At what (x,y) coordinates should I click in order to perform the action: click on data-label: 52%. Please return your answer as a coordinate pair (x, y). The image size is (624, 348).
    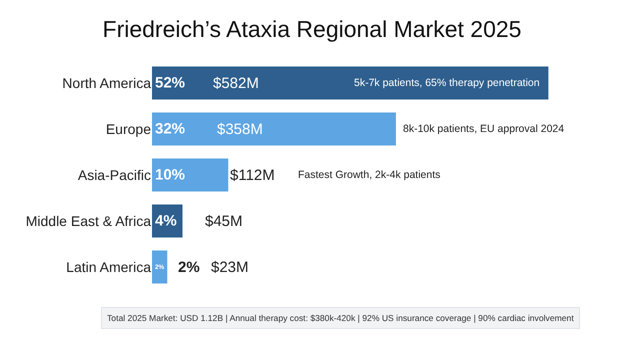
    Looking at the image, I should click on (170, 83).